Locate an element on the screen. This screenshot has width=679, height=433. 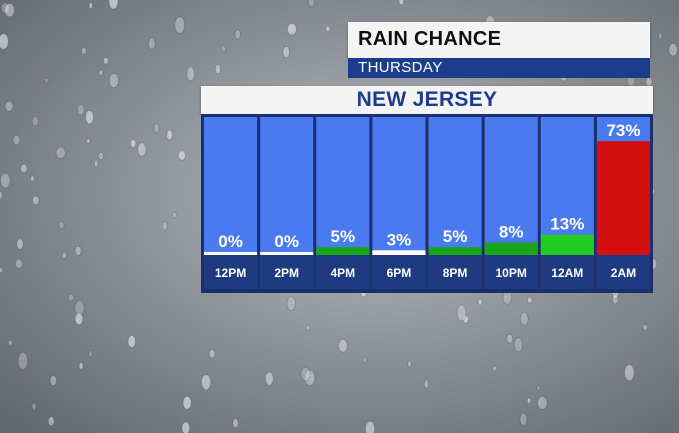
x-tick-label: 4PM is located at coordinates (342, 273).